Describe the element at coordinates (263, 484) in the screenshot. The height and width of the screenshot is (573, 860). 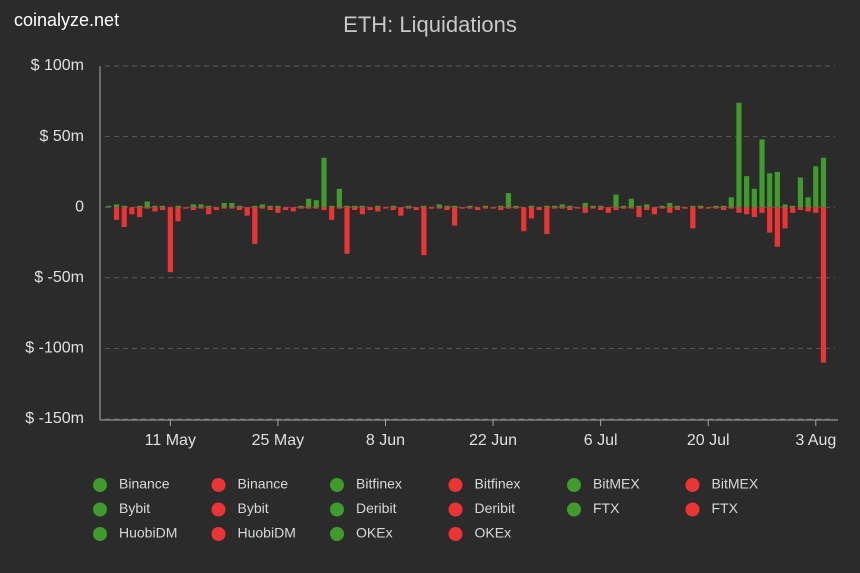
I see `legend-label: Binance` at that location.